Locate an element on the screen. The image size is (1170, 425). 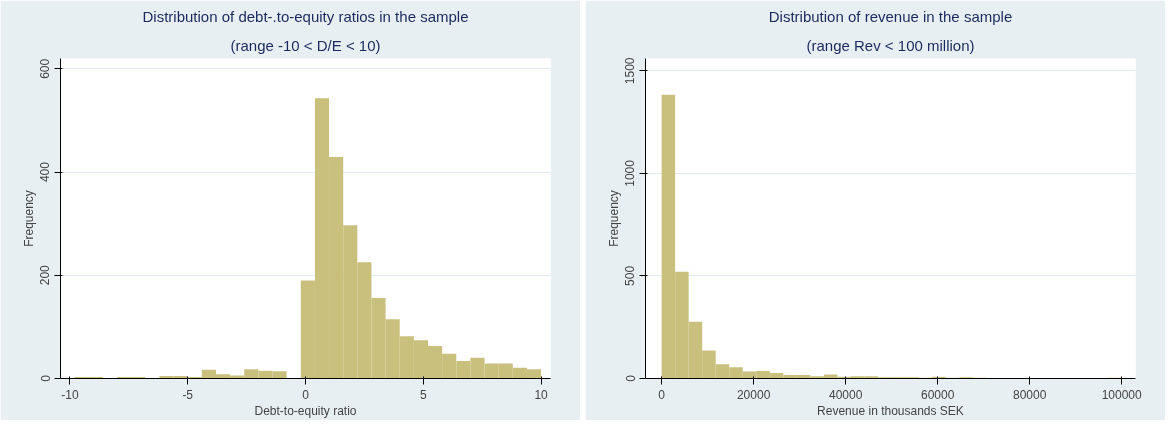
x-tick-label: 5 is located at coordinates (423, 394).